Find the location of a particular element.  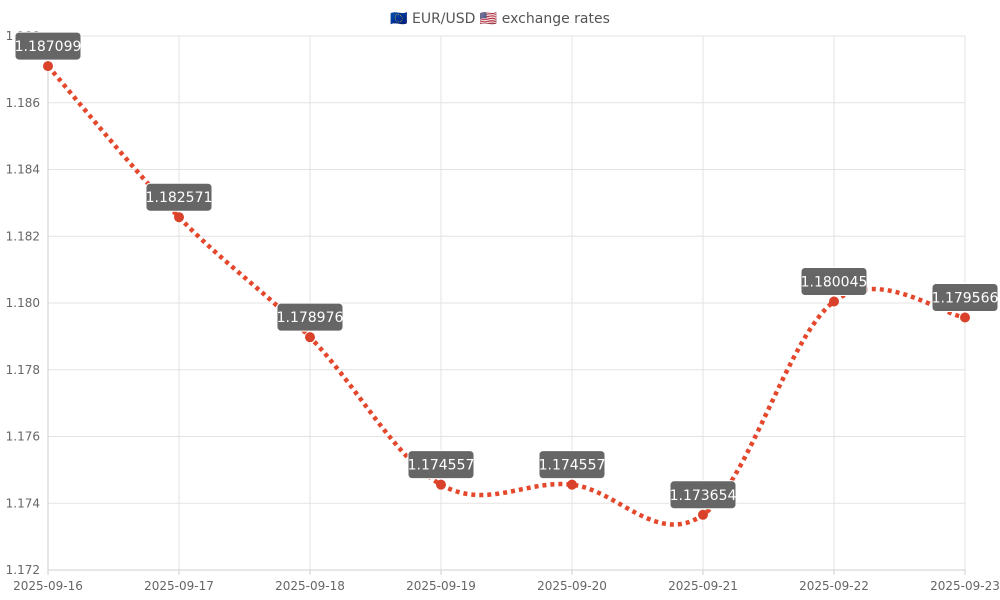

data-label: 1.182571 is located at coordinates (179, 197).